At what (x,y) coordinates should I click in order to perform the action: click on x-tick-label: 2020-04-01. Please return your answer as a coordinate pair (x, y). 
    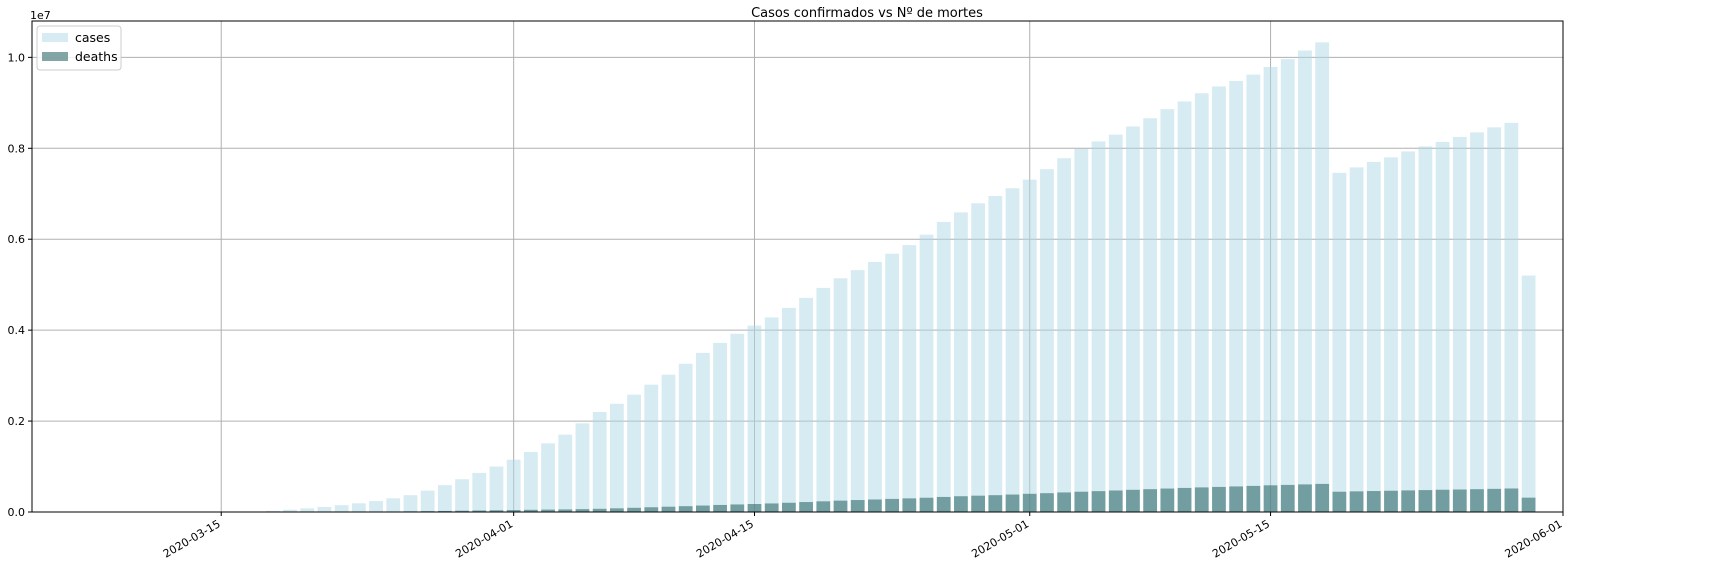
    Looking at the image, I should click on (484, 538).